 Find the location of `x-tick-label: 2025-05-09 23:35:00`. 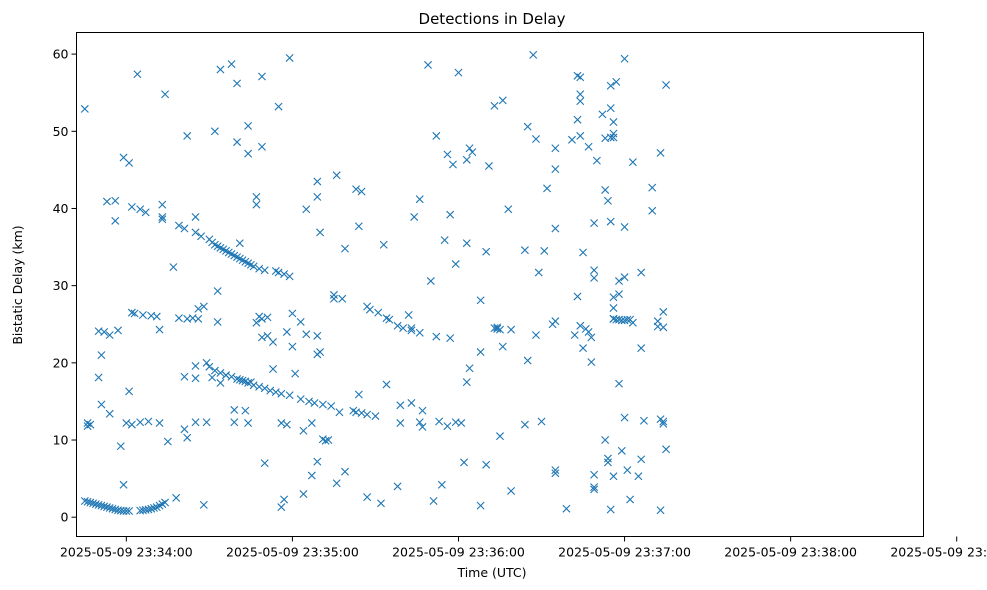

x-tick-label: 2025-05-09 23:35:00 is located at coordinates (292, 552).